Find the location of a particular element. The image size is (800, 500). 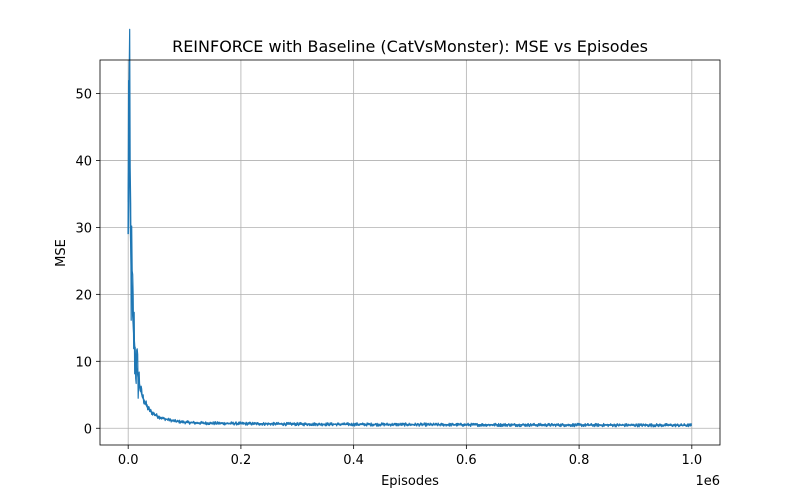

x-tick-label: 0.2 is located at coordinates (241, 460).